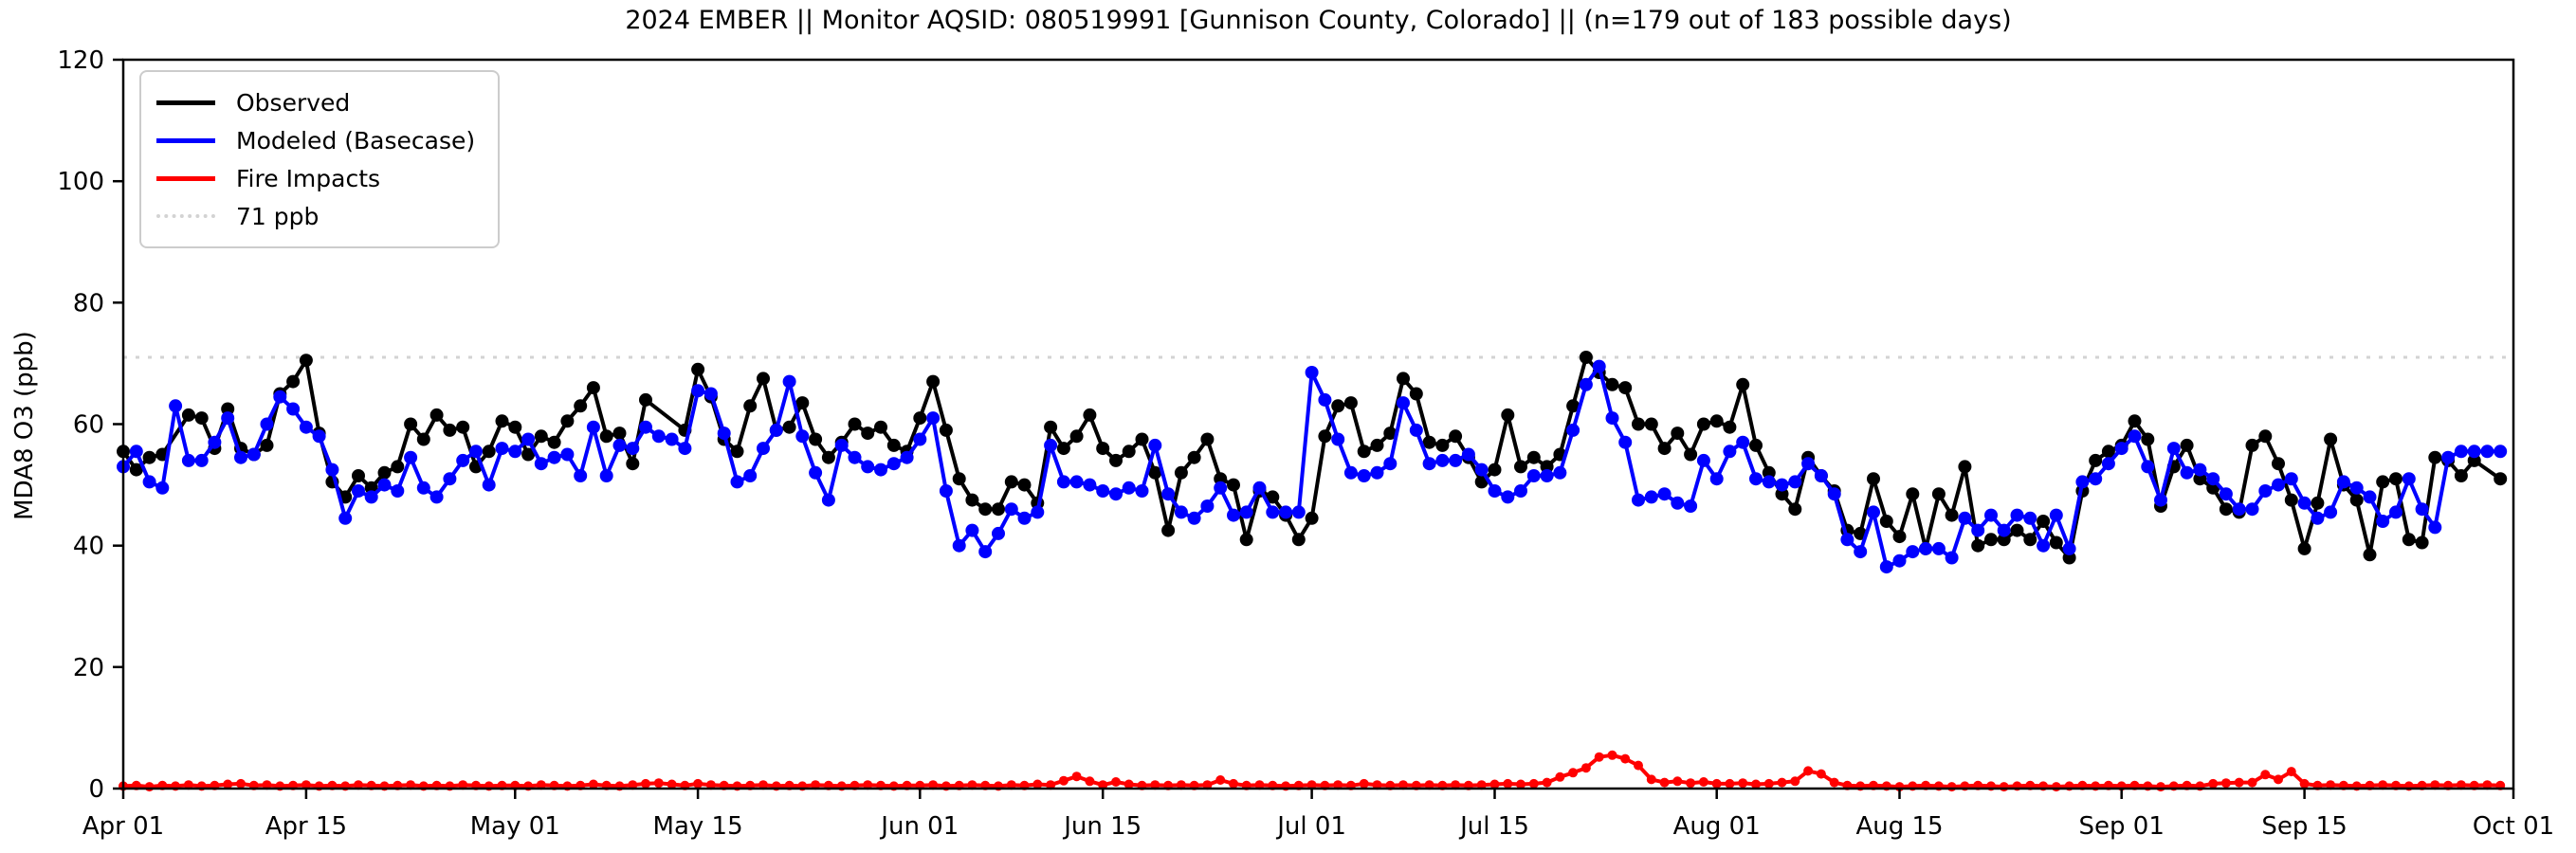  I want to click on x-tick-label: May 01, so click(515, 826).